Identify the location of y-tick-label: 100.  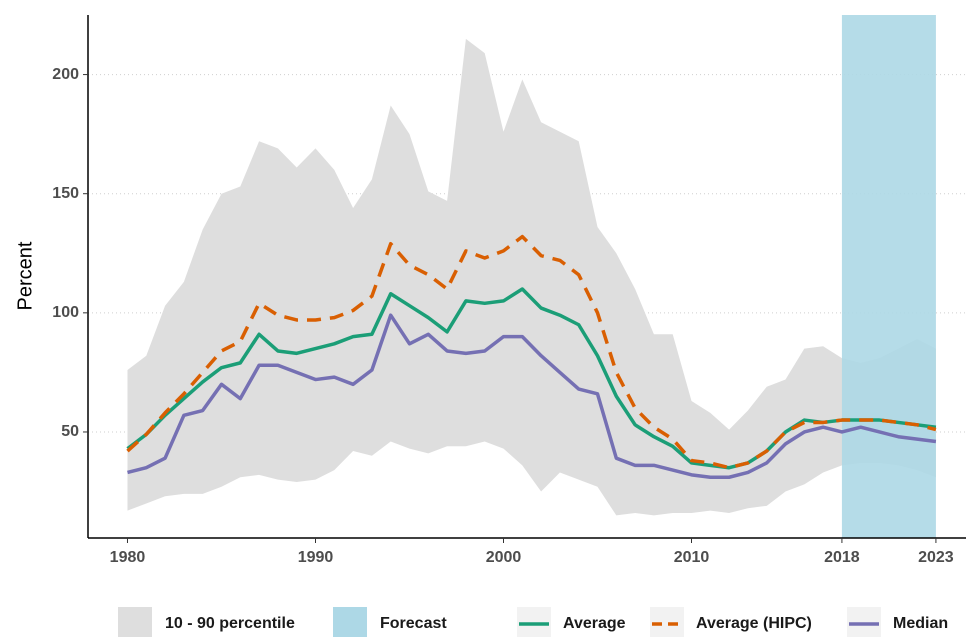
(65, 312).